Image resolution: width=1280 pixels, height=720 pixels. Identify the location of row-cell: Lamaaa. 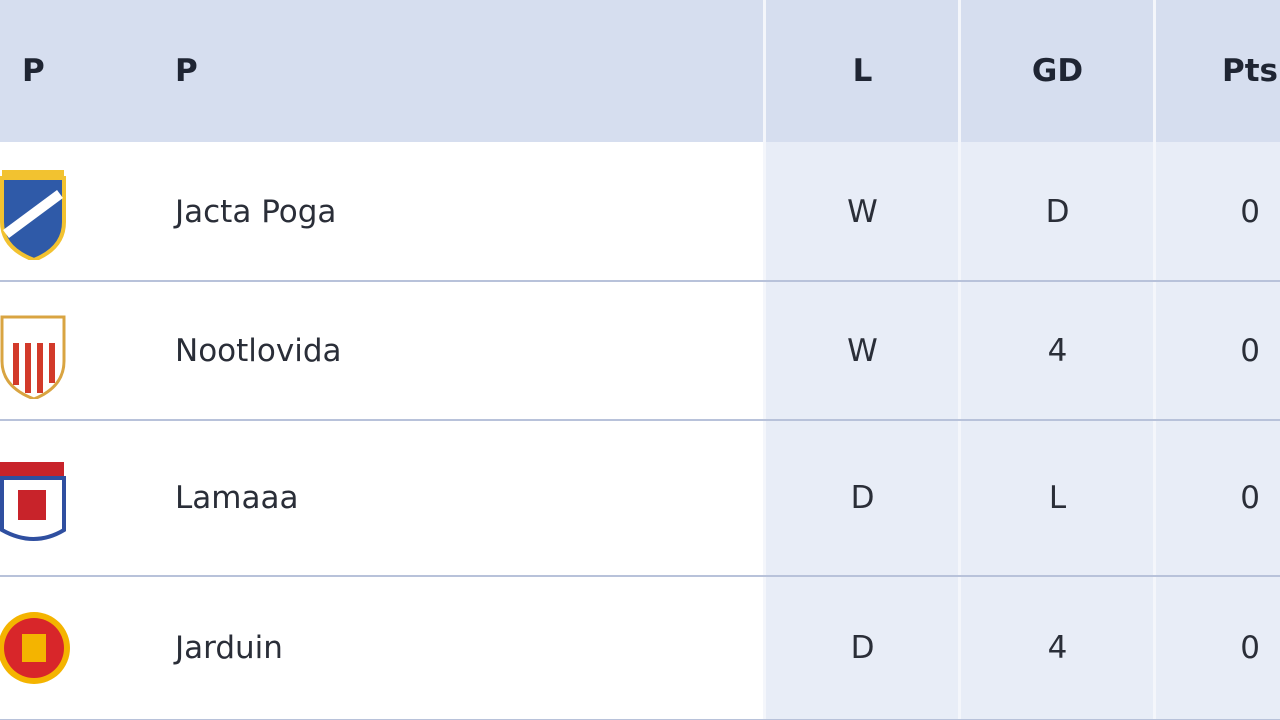
(237, 498).